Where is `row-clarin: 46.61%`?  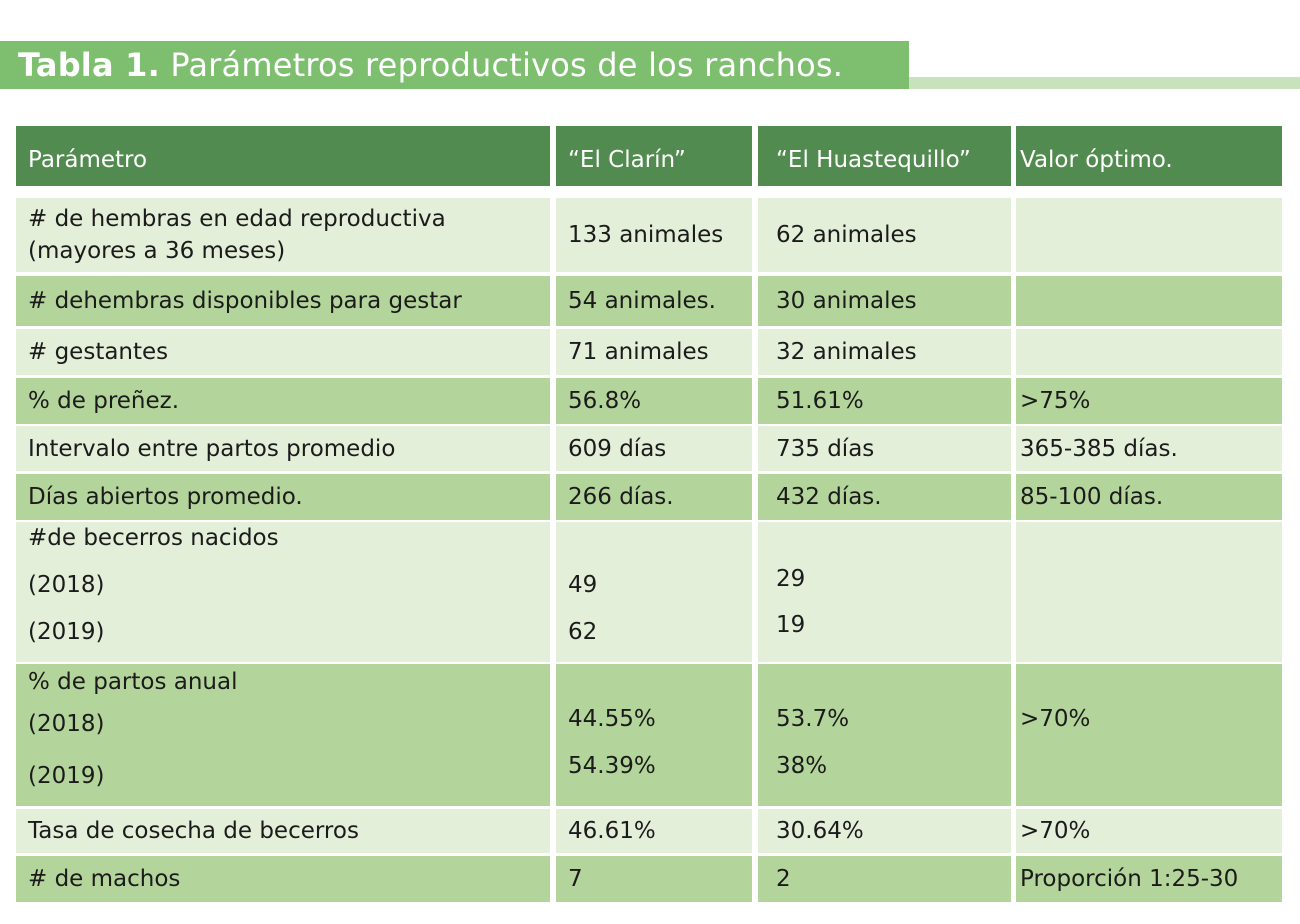 row-clarin: 46.61% is located at coordinates (654, 831).